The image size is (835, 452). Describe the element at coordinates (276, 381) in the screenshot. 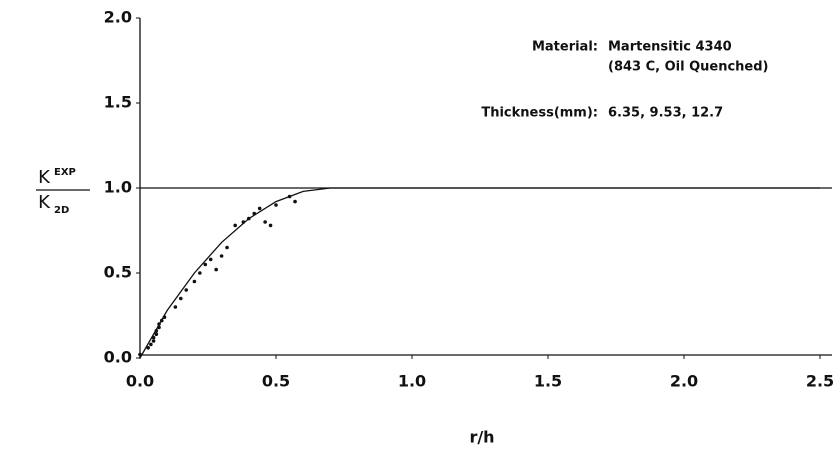

I see `x-tick-label: 0.5` at that location.